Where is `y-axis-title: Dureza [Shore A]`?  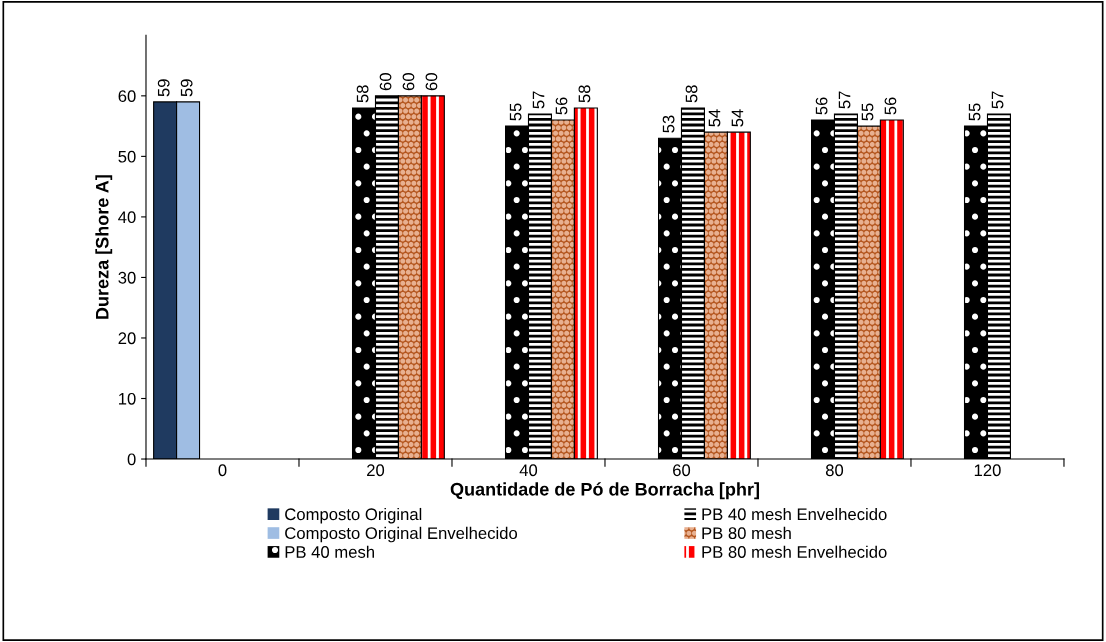 y-axis-title: Dureza [Shore A] is located at coordinates (104, 247).